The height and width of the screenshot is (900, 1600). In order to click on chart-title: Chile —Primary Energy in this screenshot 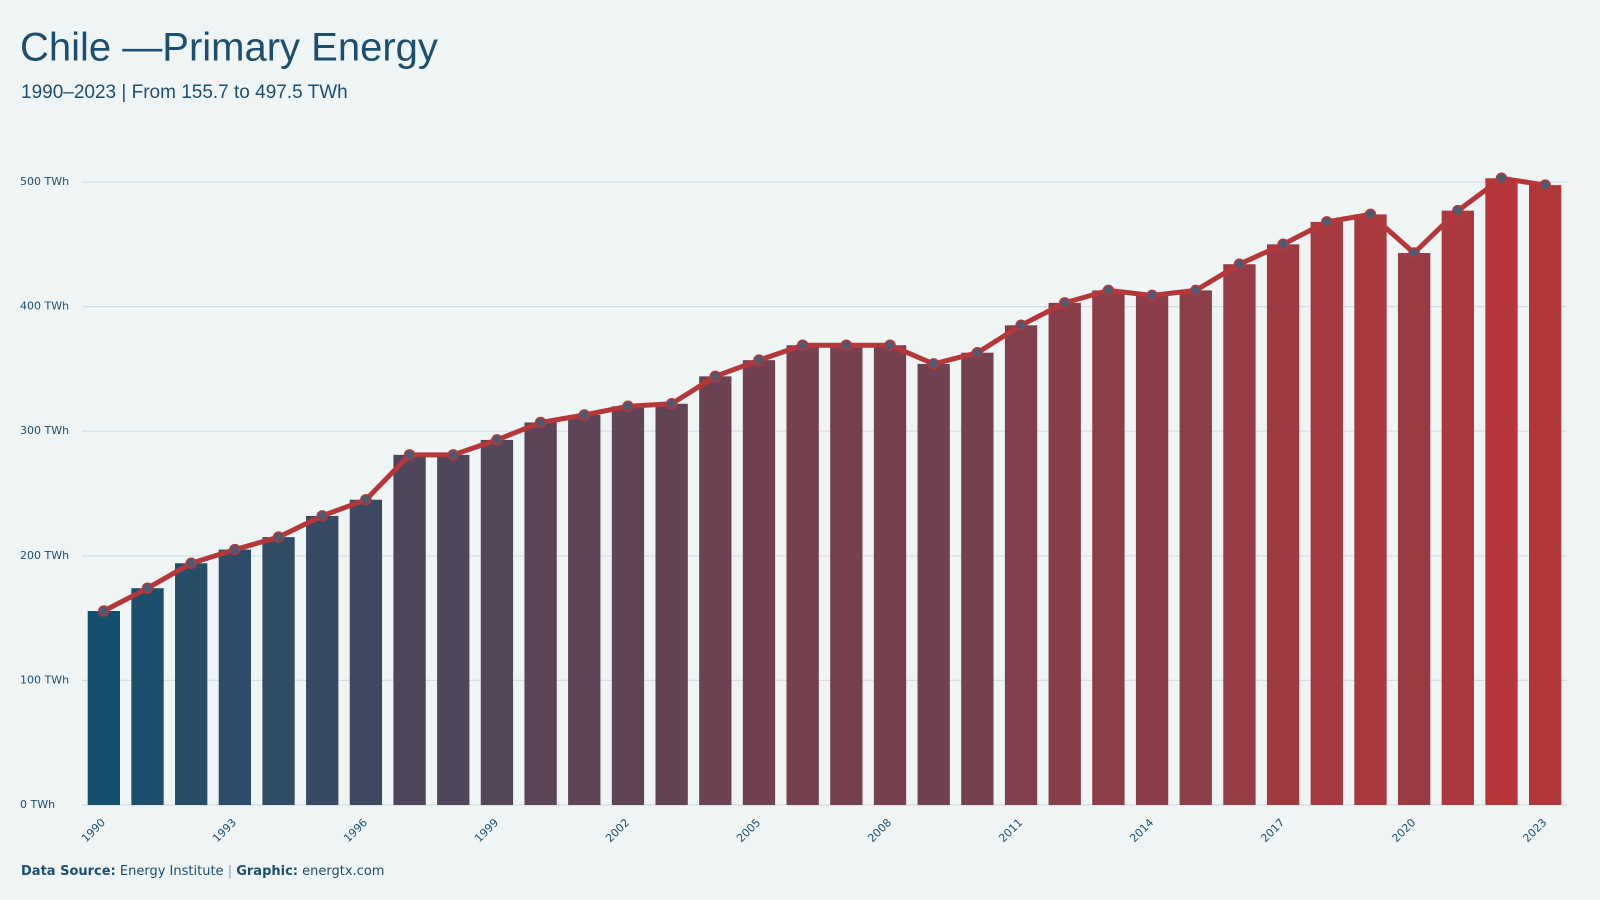, I will do `click(229, 48)`.